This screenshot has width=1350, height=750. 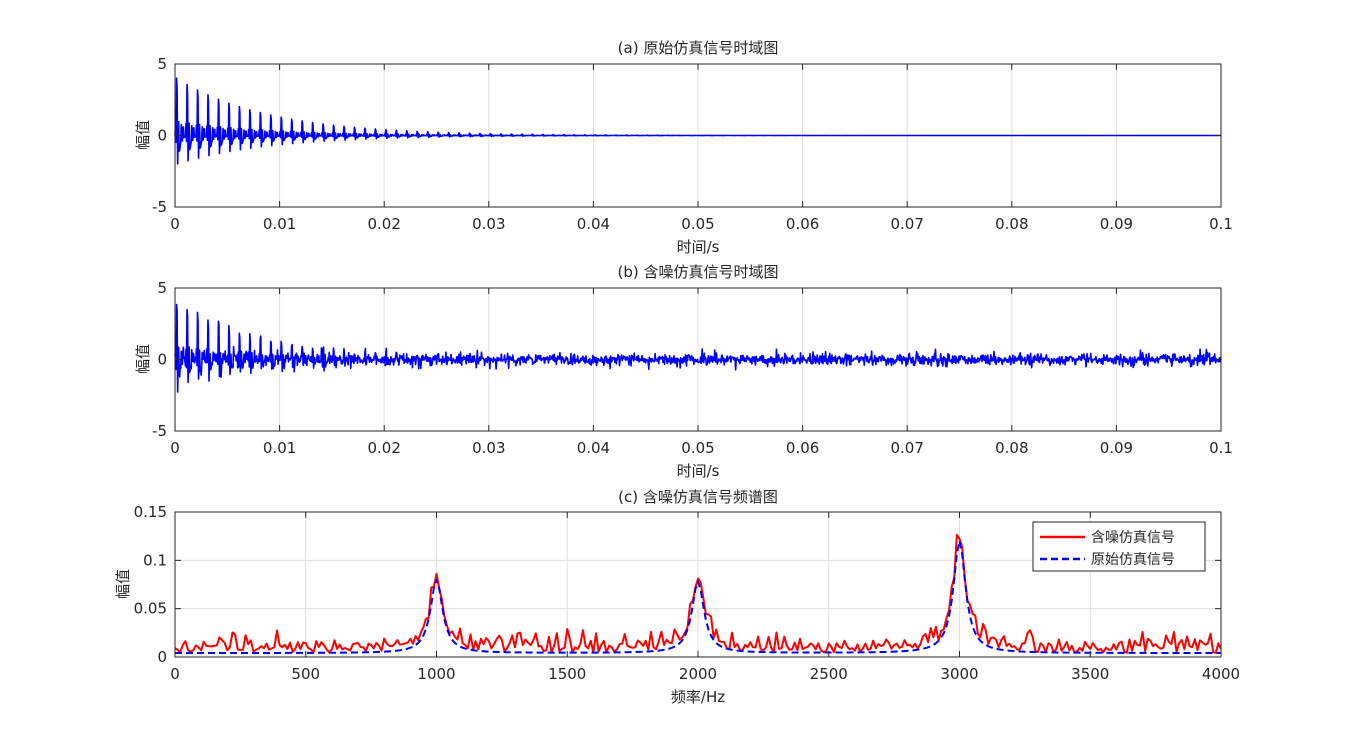 What do you see at coordinates (279, 224) in the screenshot?
I see `tick-label-x-a: 0.01` at bounding box center [279, 224].